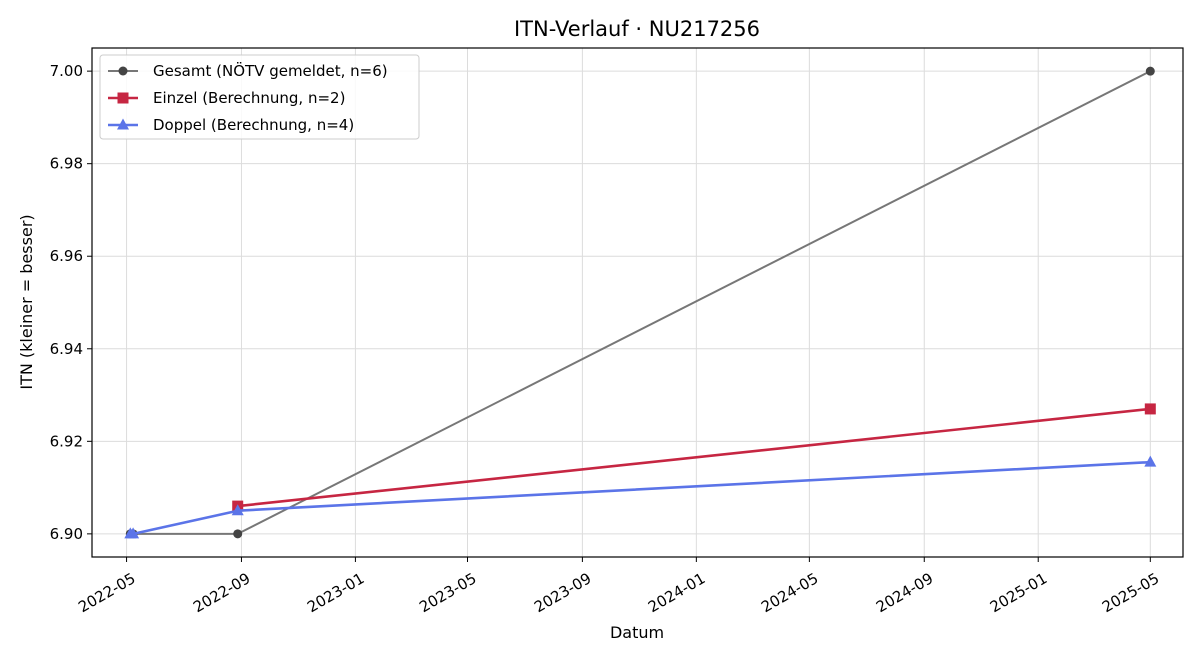  I want to click on x-tick-label: 2025-05, so click(1130, 592).